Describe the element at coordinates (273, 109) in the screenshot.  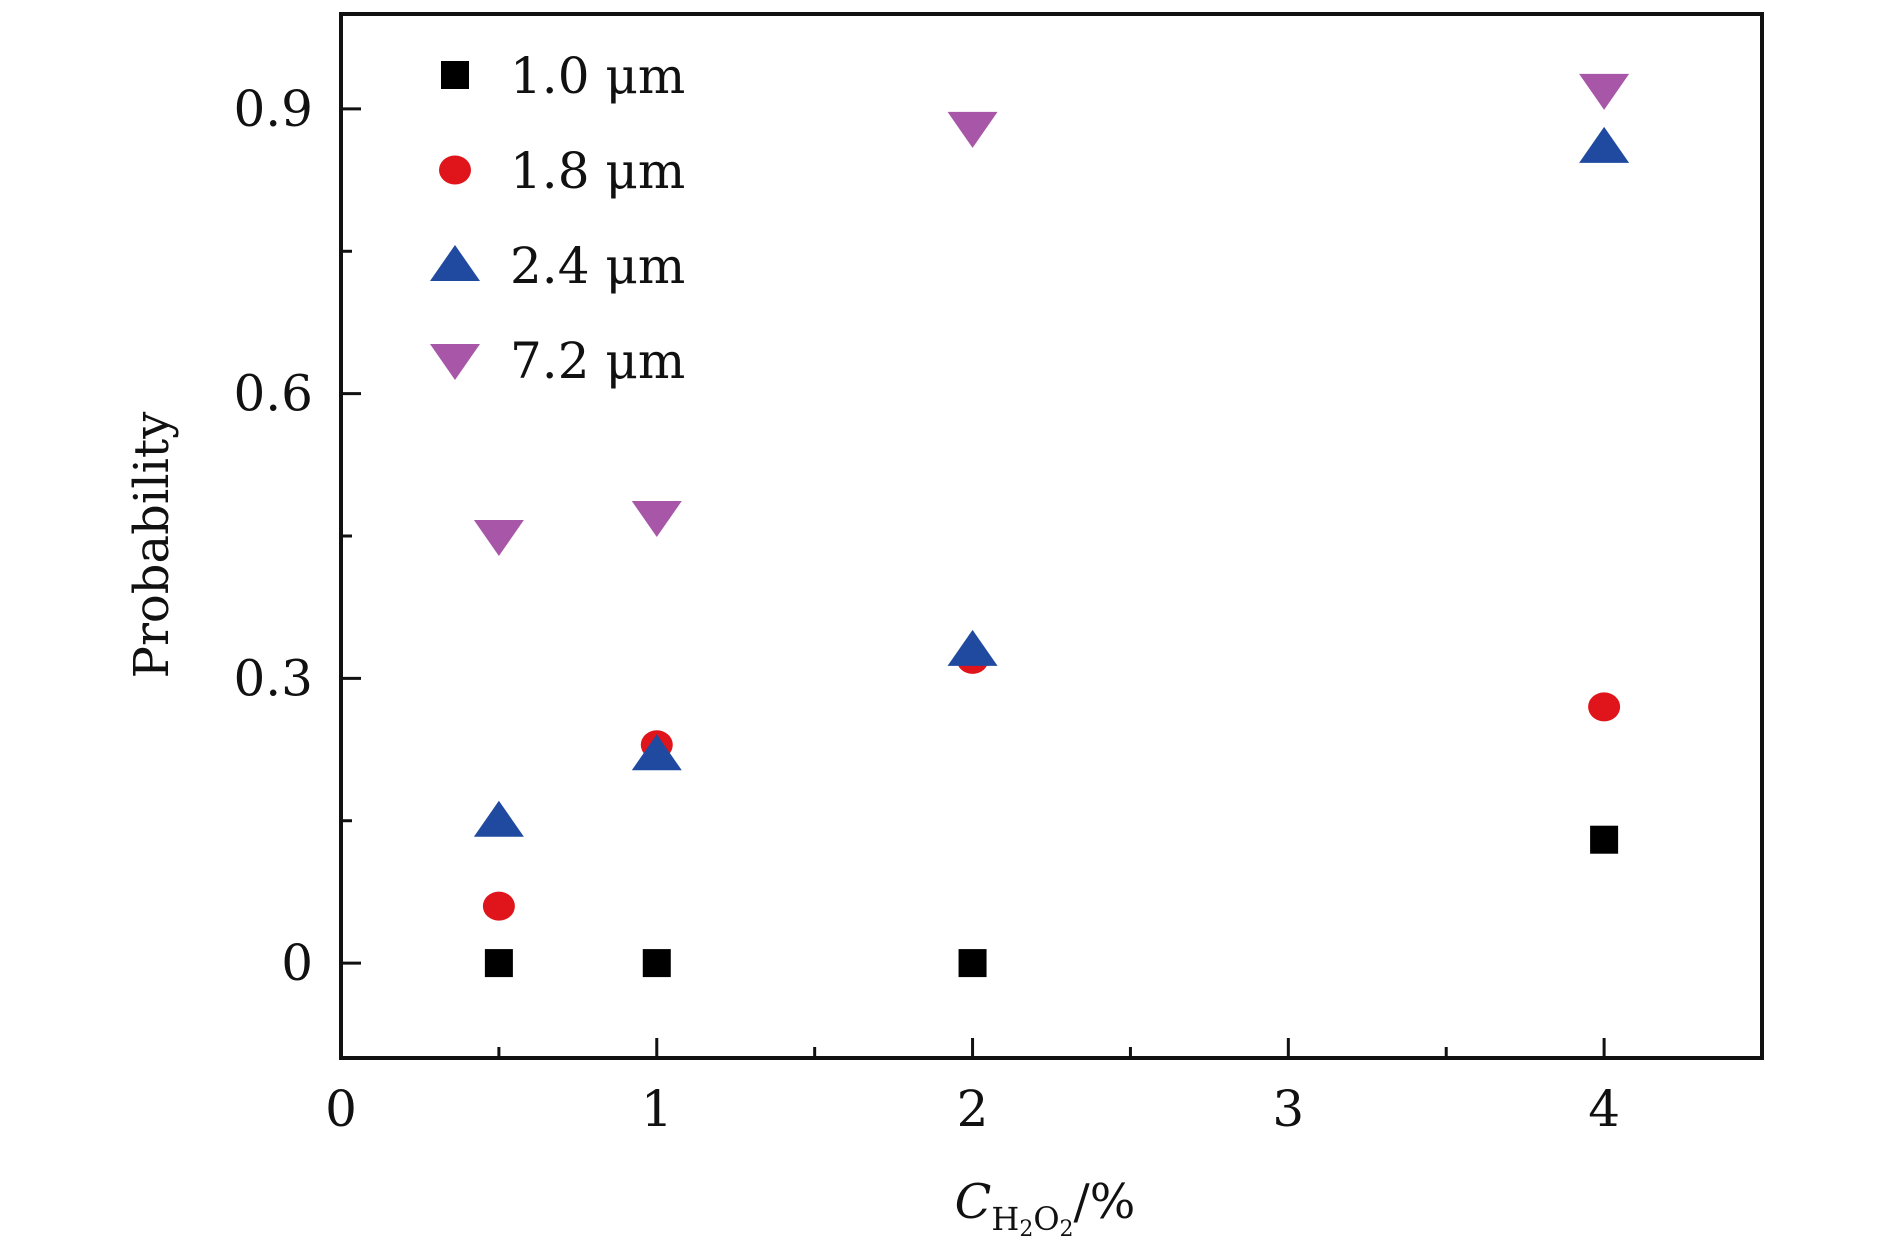
I see `y-tick-label: 0.9` at that location.